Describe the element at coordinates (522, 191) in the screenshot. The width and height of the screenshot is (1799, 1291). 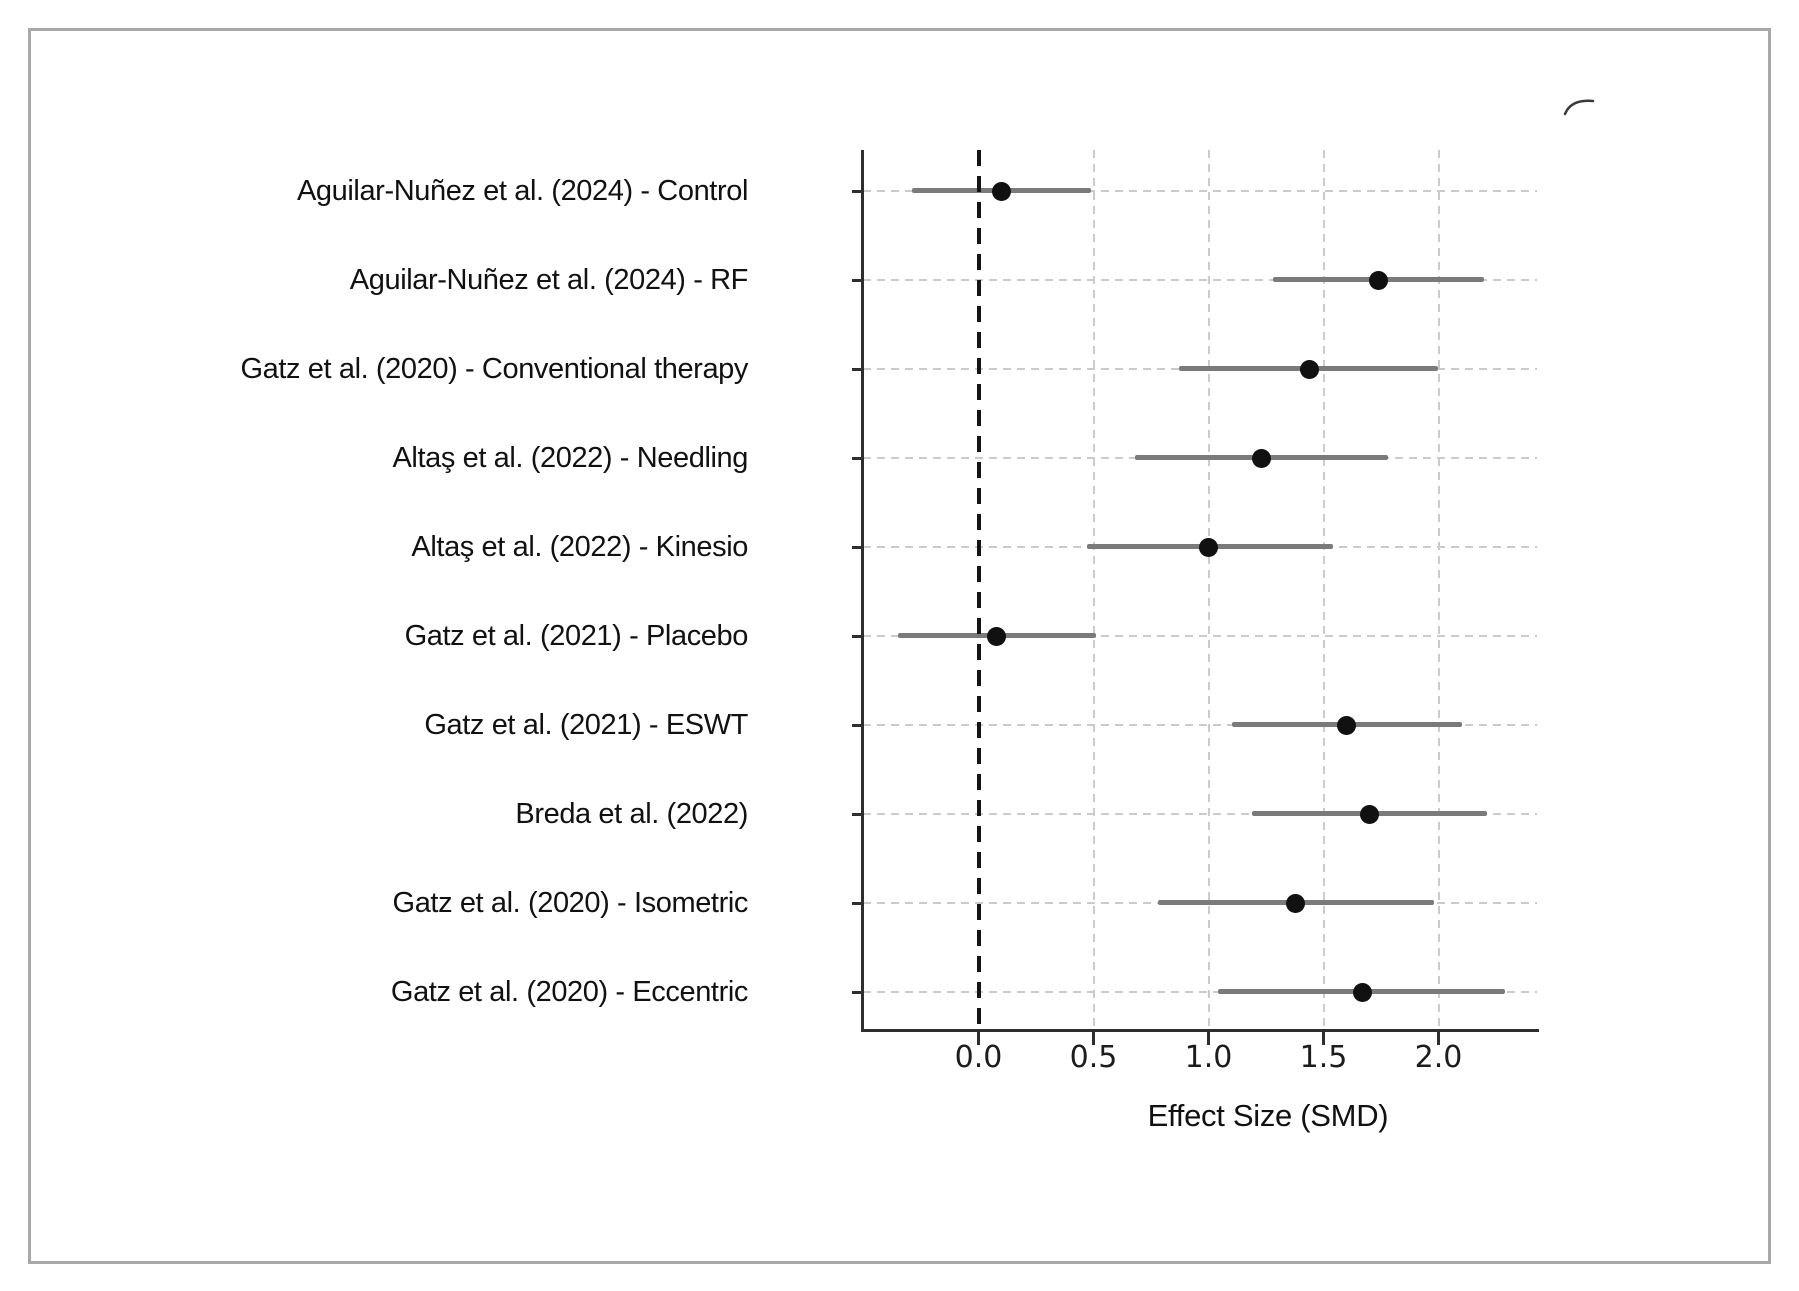
I see `study-label: Aguilar-Nuñez et al. (2024) - Control` at that location.